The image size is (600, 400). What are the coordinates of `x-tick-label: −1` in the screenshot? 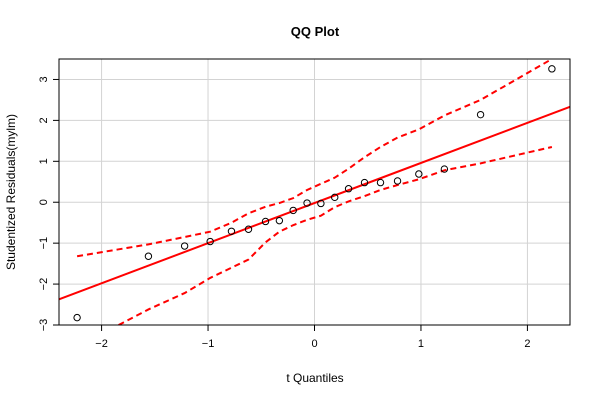 It's located at (208, 344).